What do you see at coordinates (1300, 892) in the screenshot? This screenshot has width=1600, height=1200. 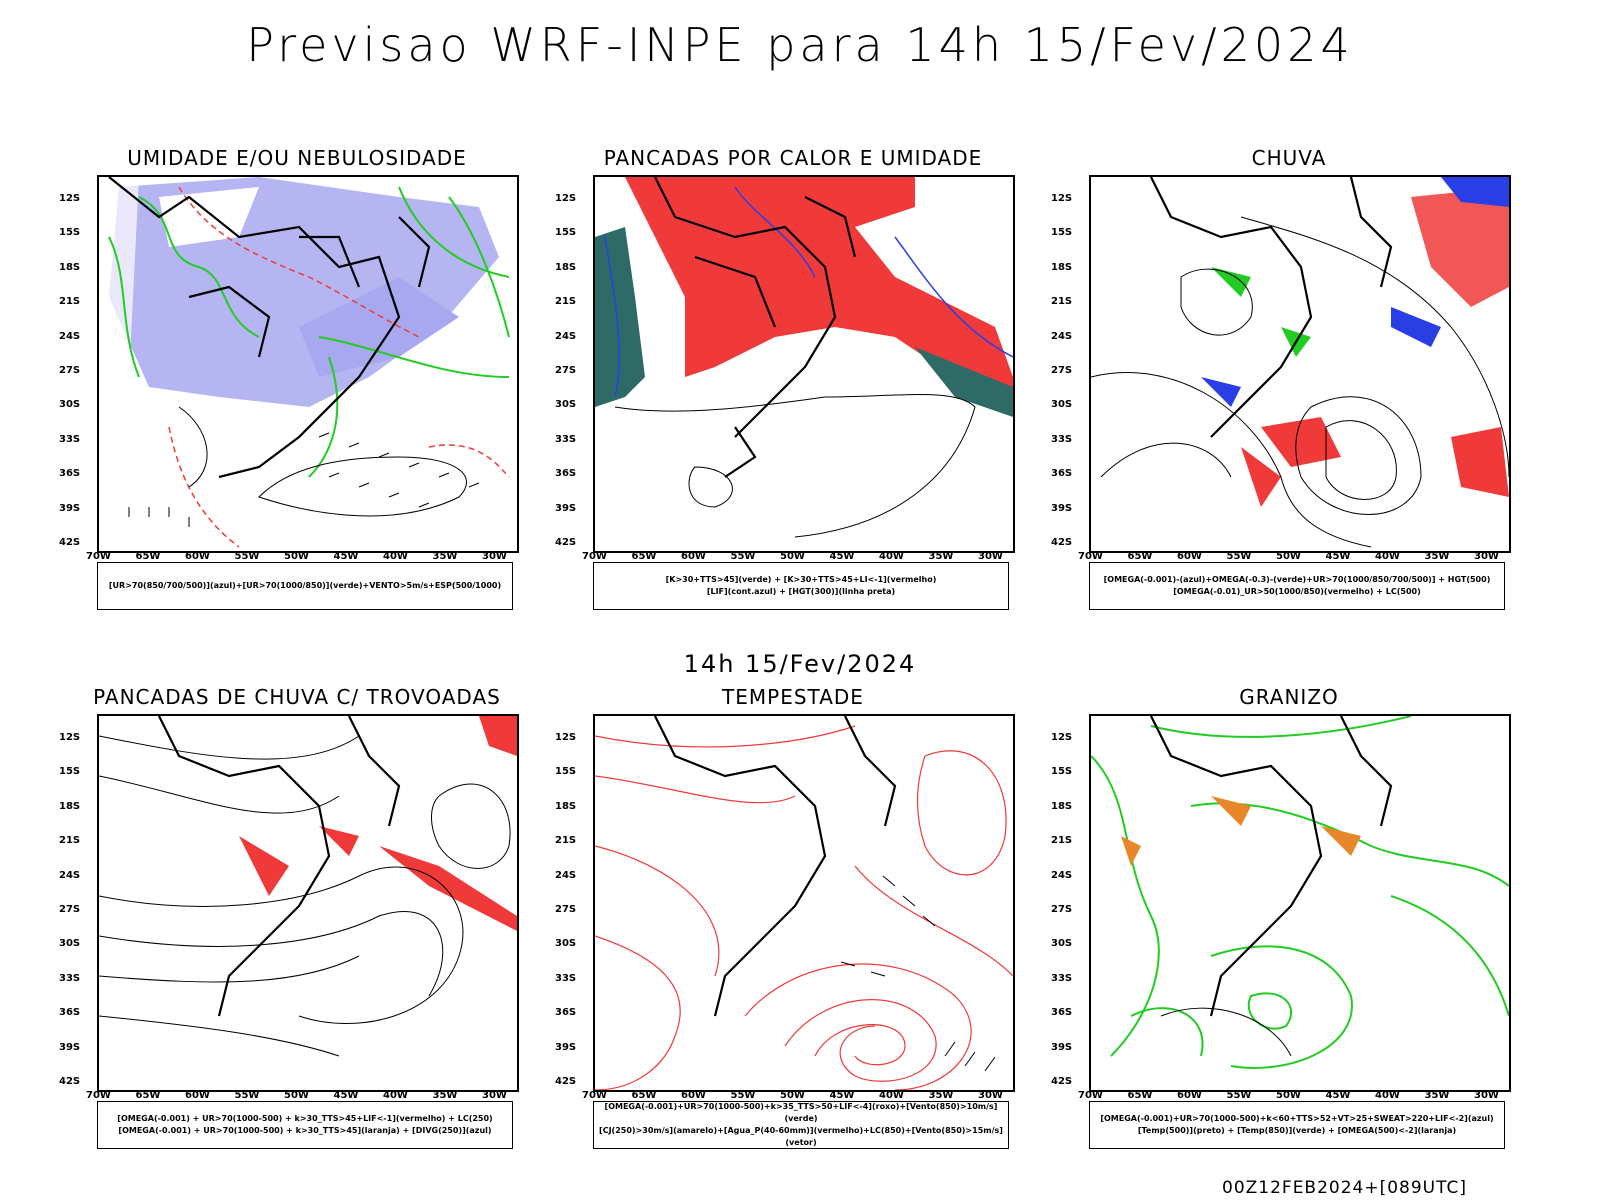 I see `map-granizo` at bounding box center [1300, 892].